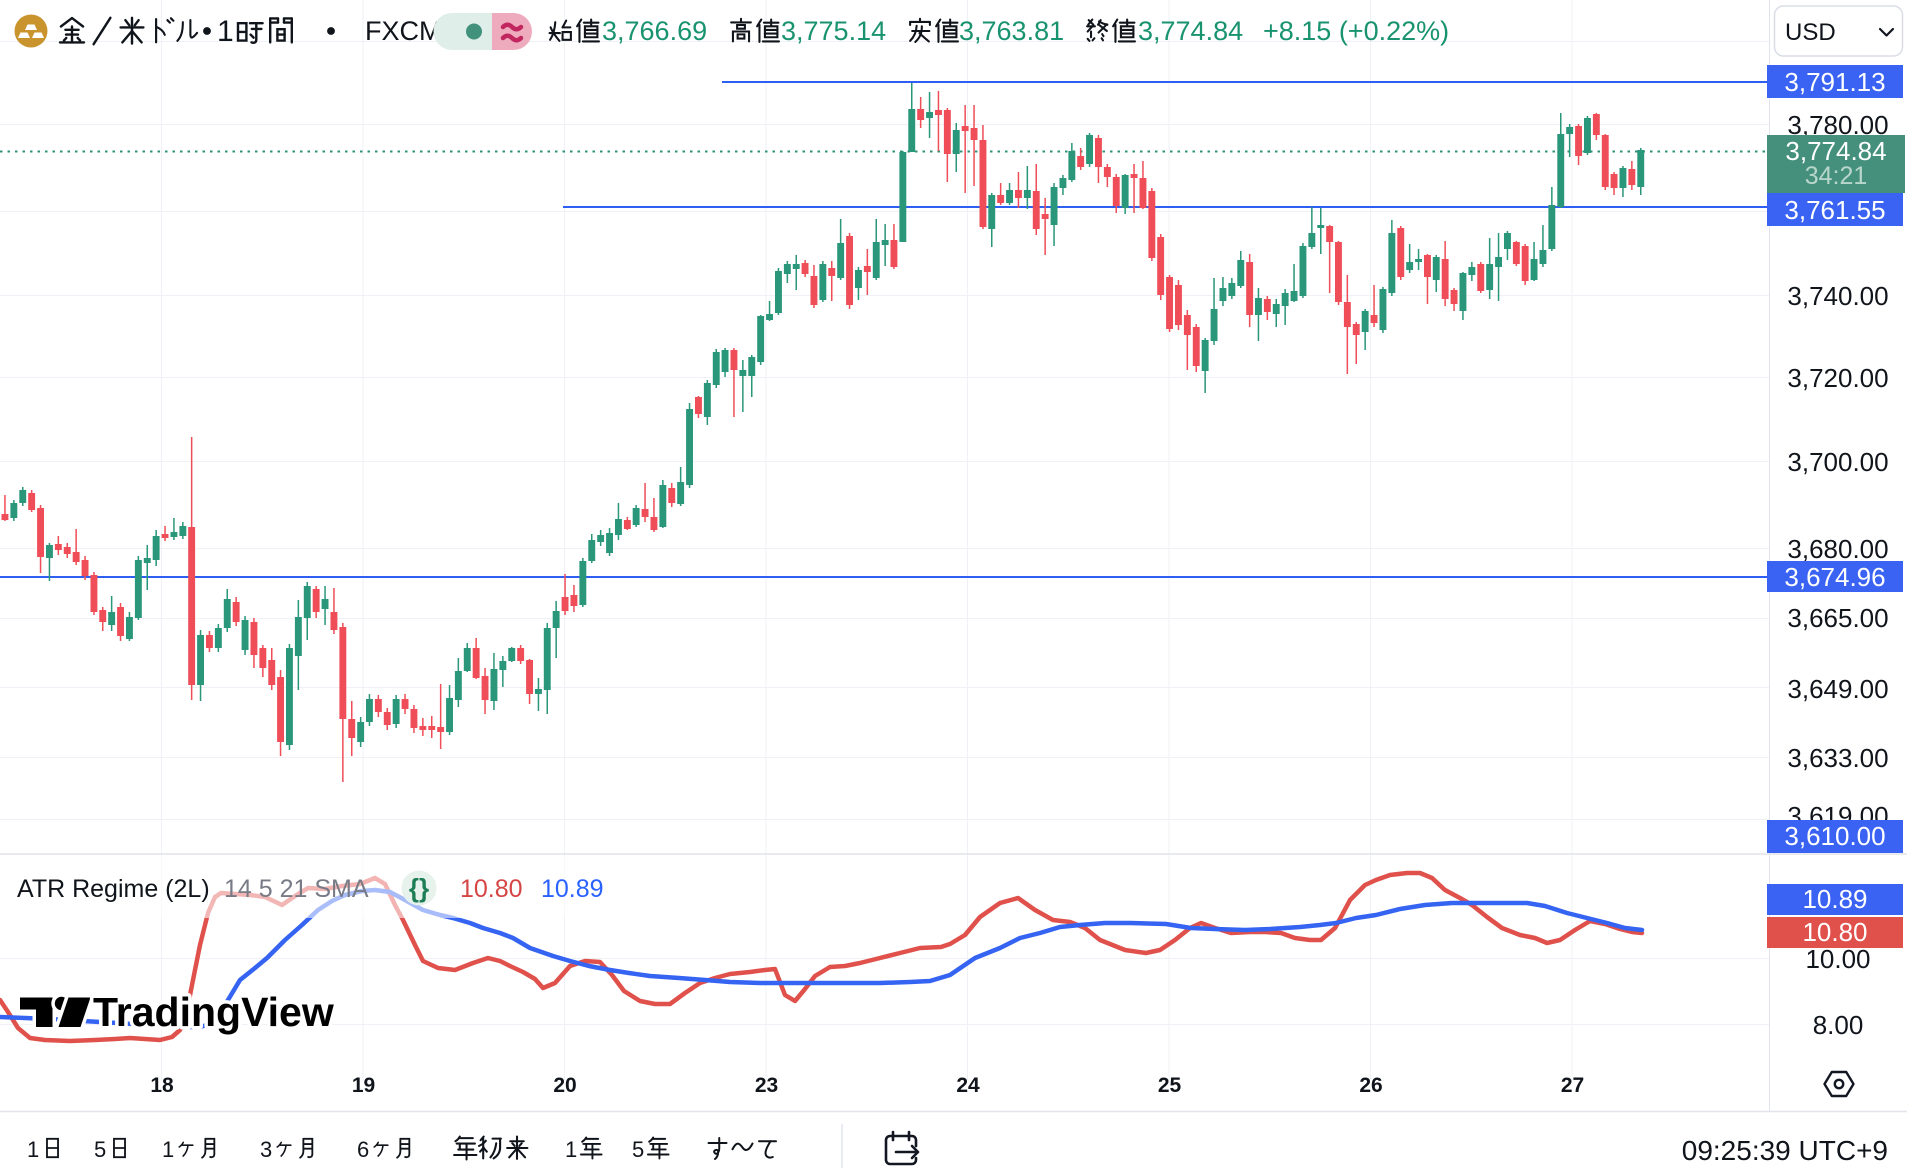 The height and width of the screenshot is (1171, 1907). I want to click on svg-text: 3,763.81, so click(1011, 31).